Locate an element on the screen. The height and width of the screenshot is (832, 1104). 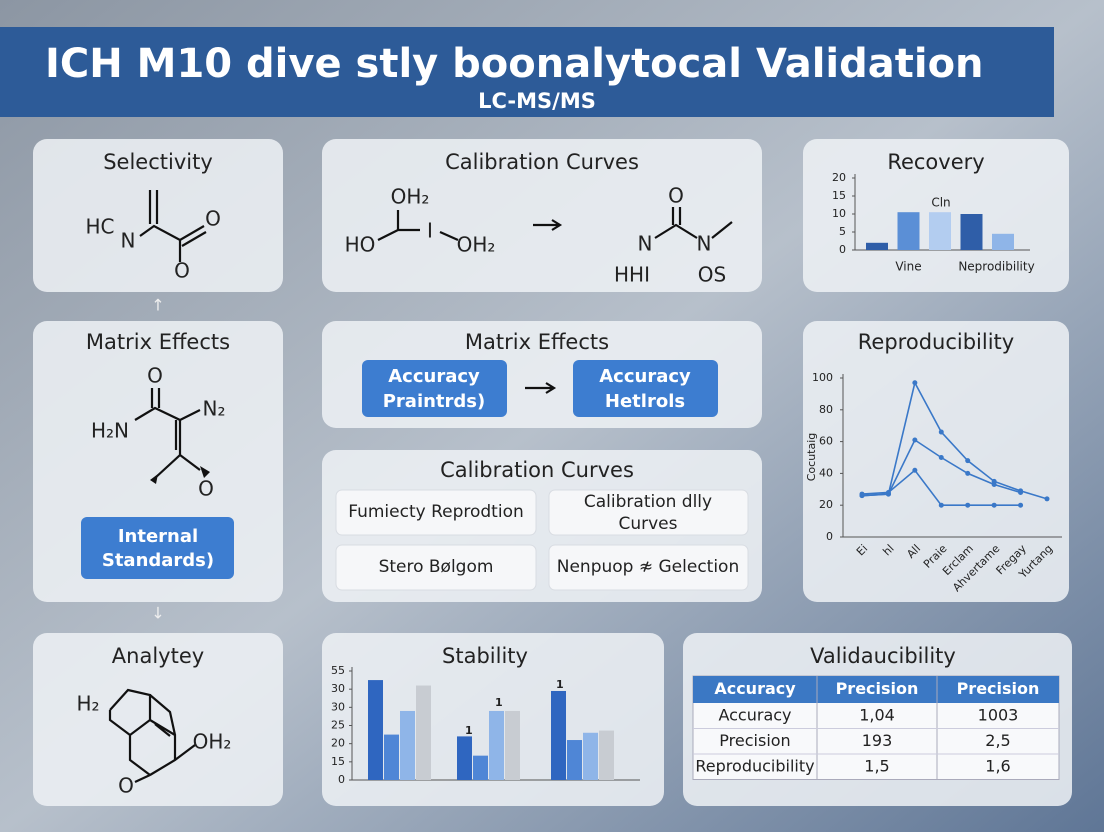
cell-label: Stero Bølgom is located at coordinates (436, 567).